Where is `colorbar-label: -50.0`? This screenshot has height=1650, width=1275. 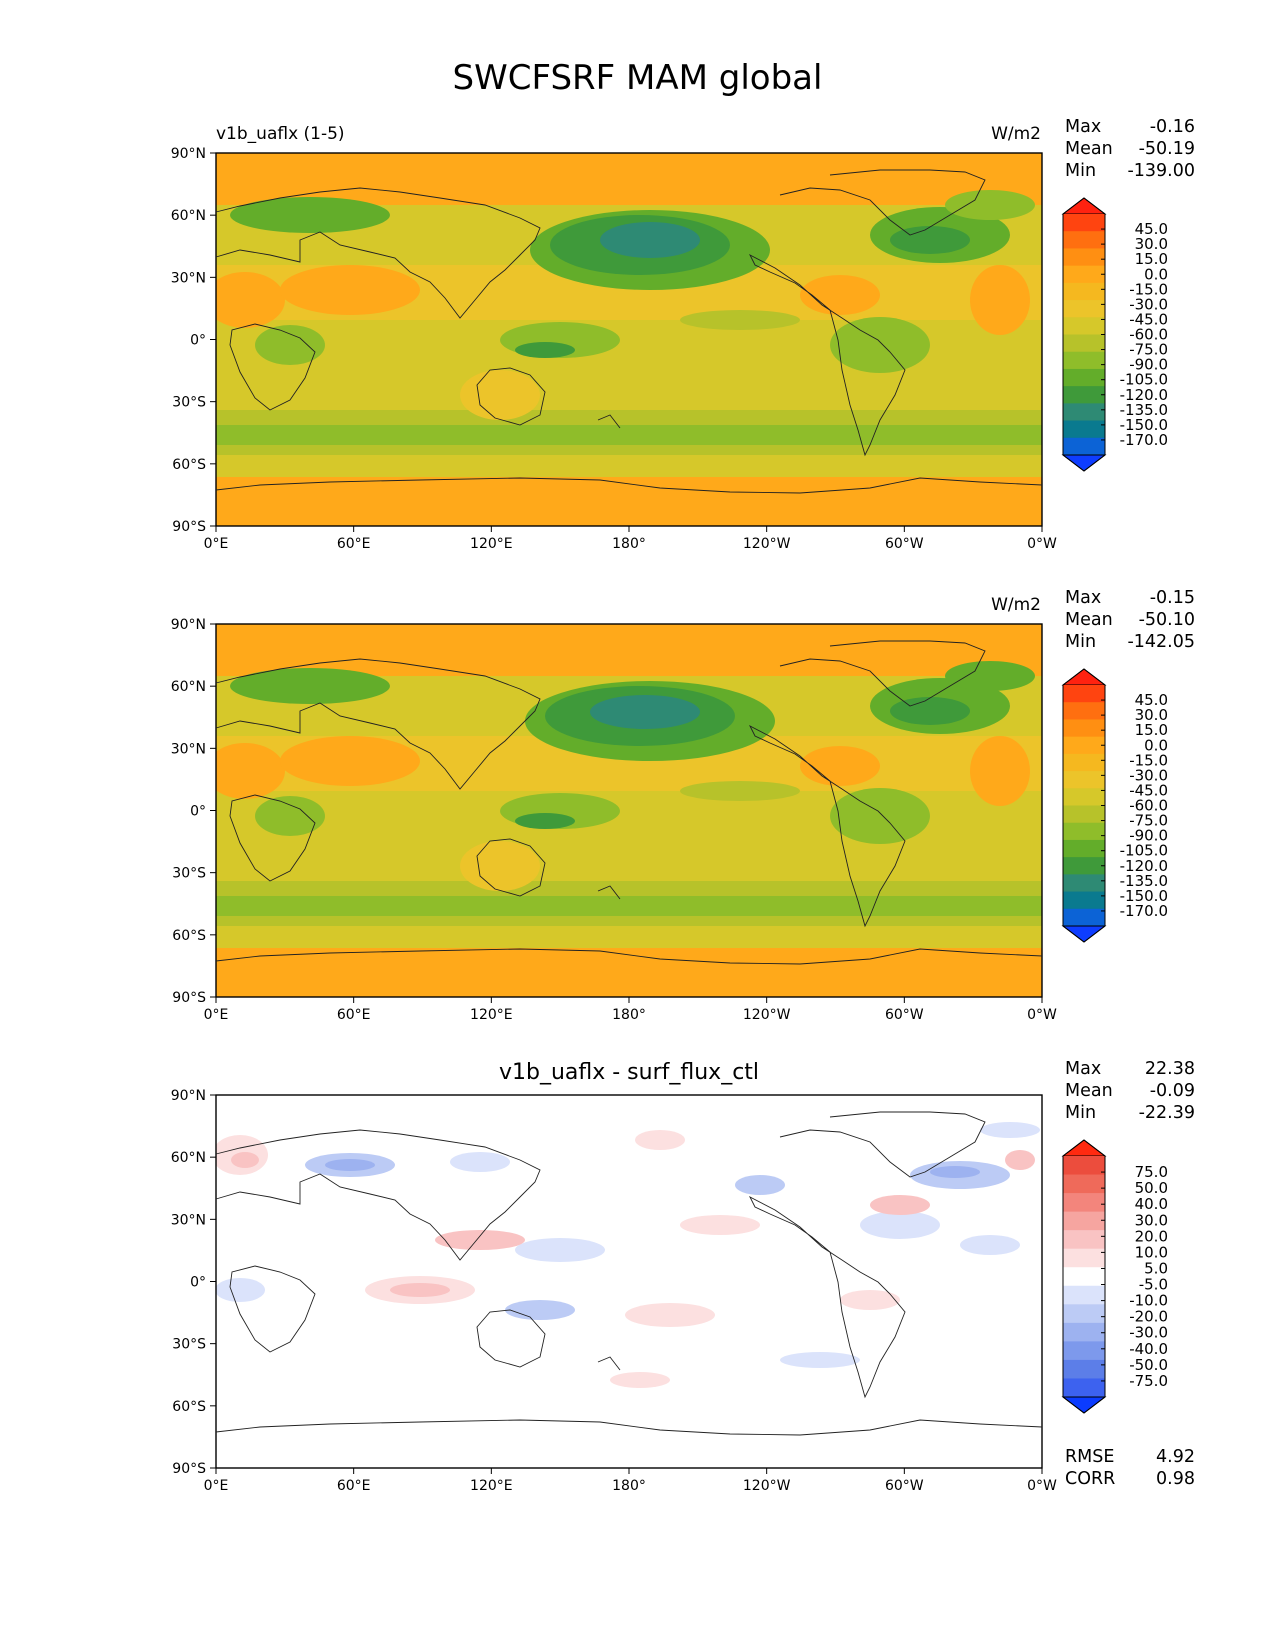 colorbar-label: -50.0 is located at coordinates (1148, 1365).